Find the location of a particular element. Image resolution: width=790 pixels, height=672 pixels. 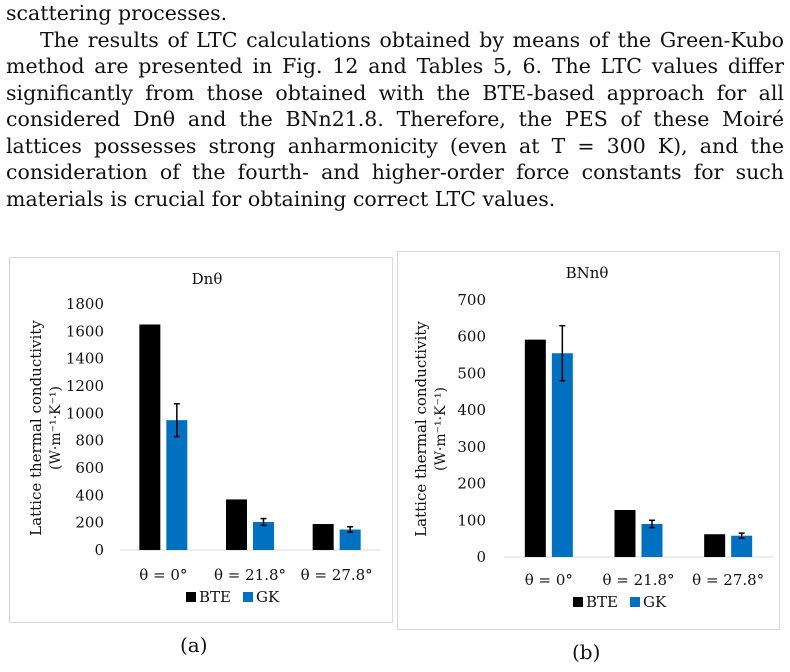

chart-a-legend-swatch-gk is located at coordinates (248, 597).